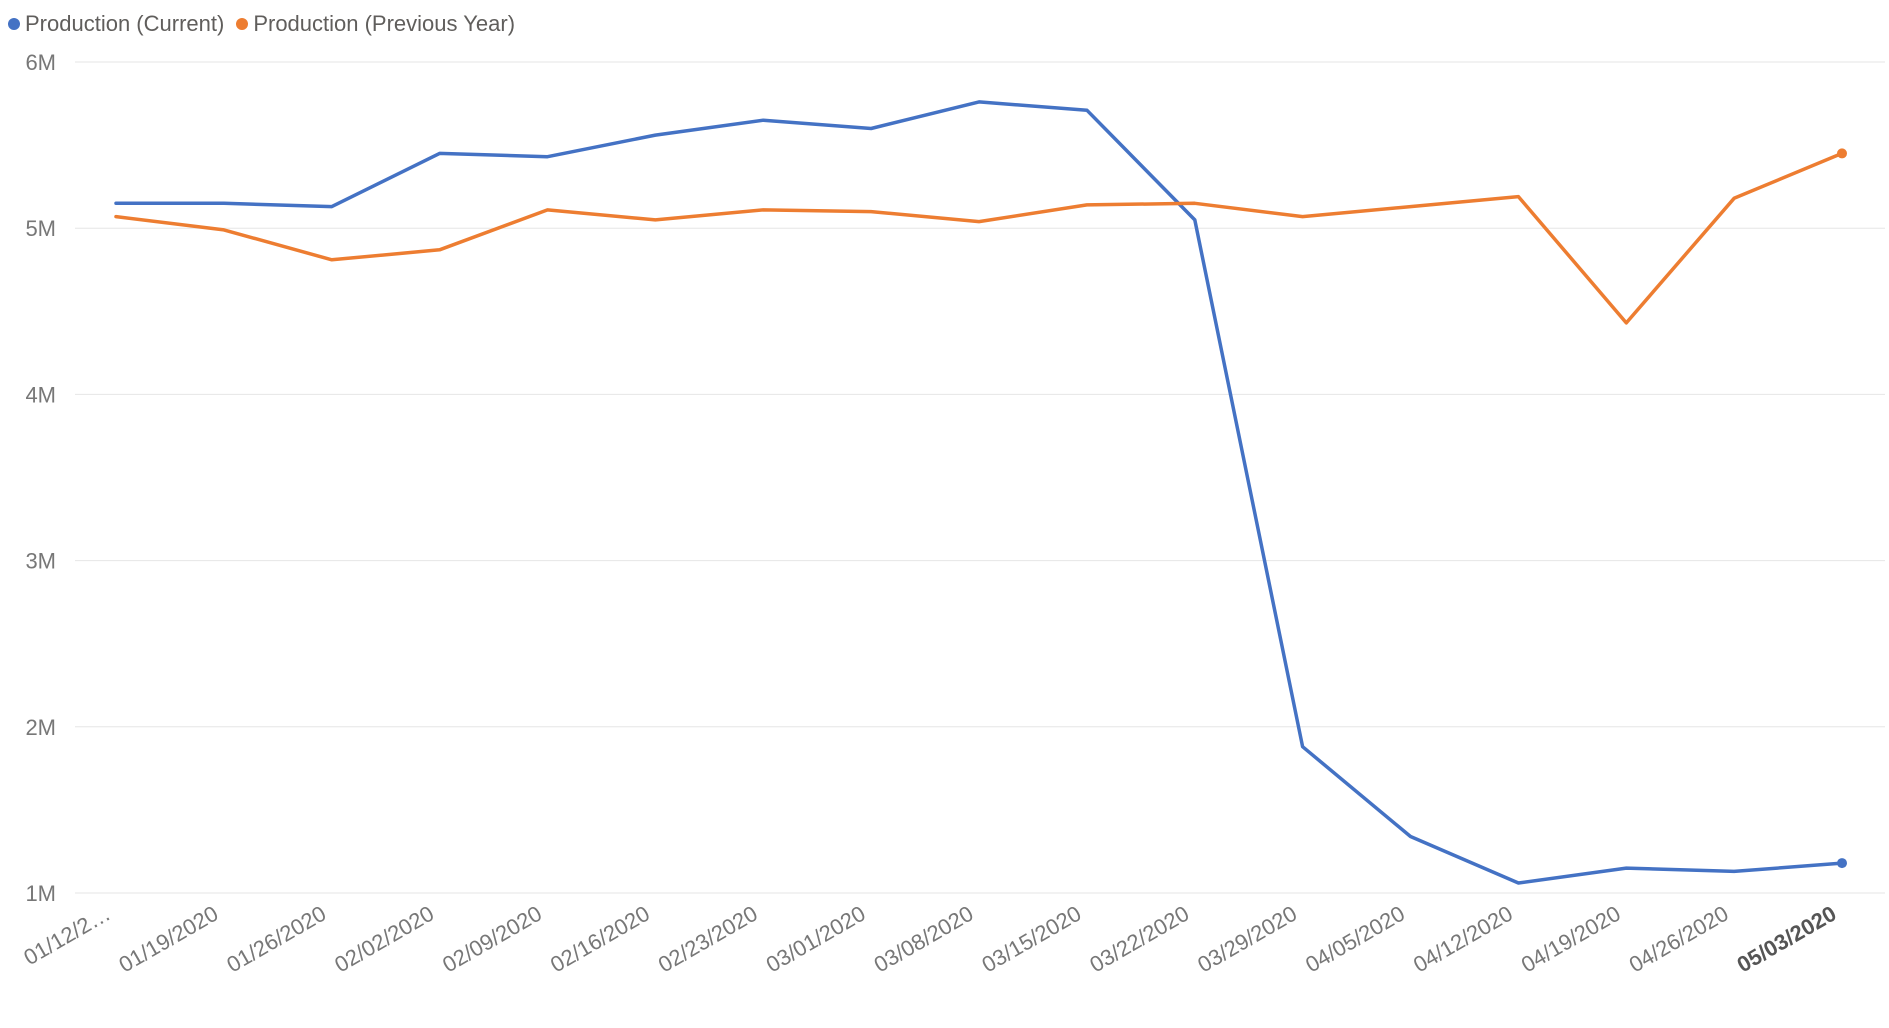 The height and width of the screenshot is (1028, 1889). Describe the element at coordinates (40, 893) in the screenshot. I see `y-tick-label: 1M` at that location.